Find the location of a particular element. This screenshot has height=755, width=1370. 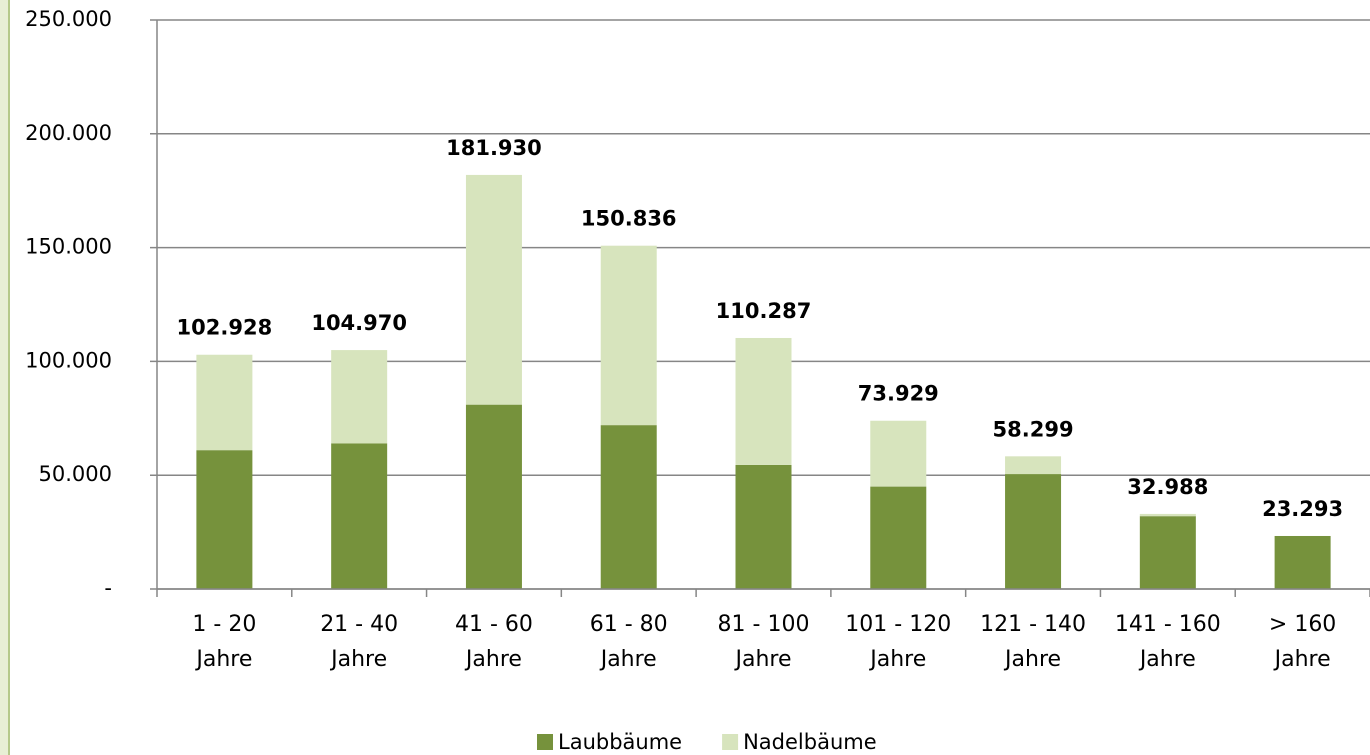

x-tick-label: 101 - 120 Jahre is located at coordinates (898, 642).